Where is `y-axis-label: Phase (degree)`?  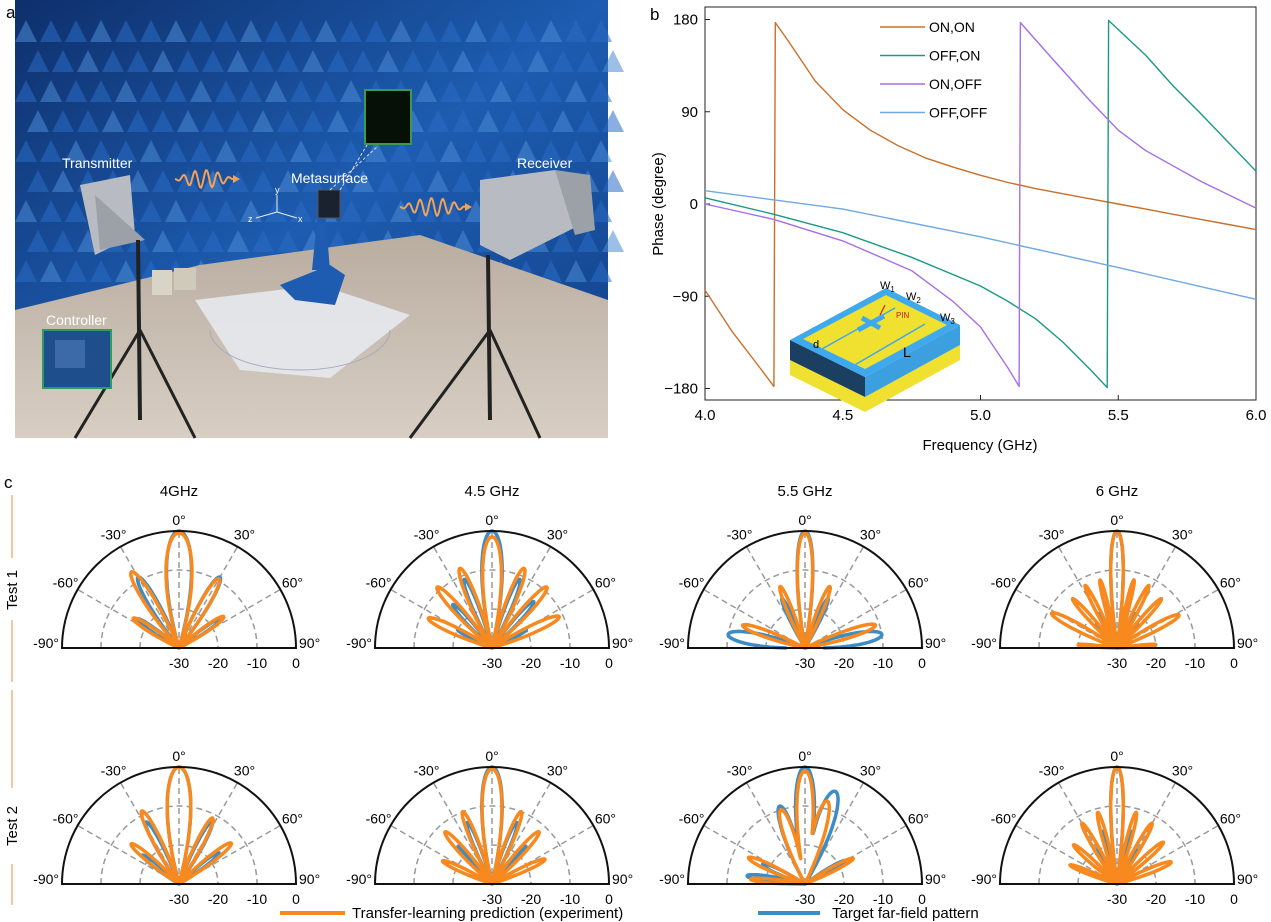 y-axis-label: Phase (degree) is located at coordinates (658, 203).